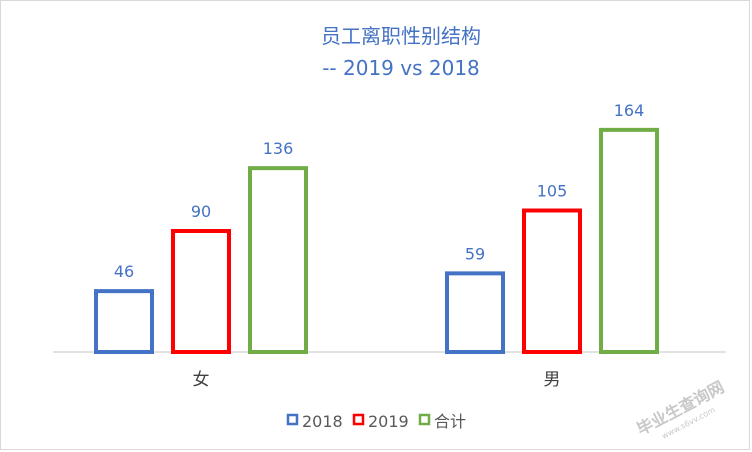 The height and width of the screenshot is (452, 752). I want to click on legend-label-合计: 合计, so click(450, 421).